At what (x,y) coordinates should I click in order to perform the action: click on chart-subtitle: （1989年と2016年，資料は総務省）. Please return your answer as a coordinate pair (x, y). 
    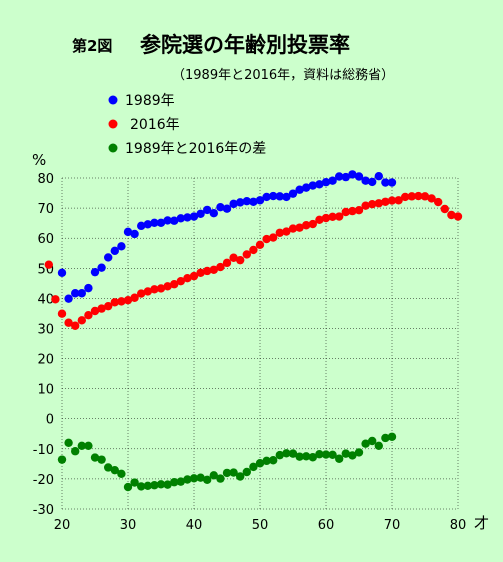
    Looking at the image, I should click on (283, 75).